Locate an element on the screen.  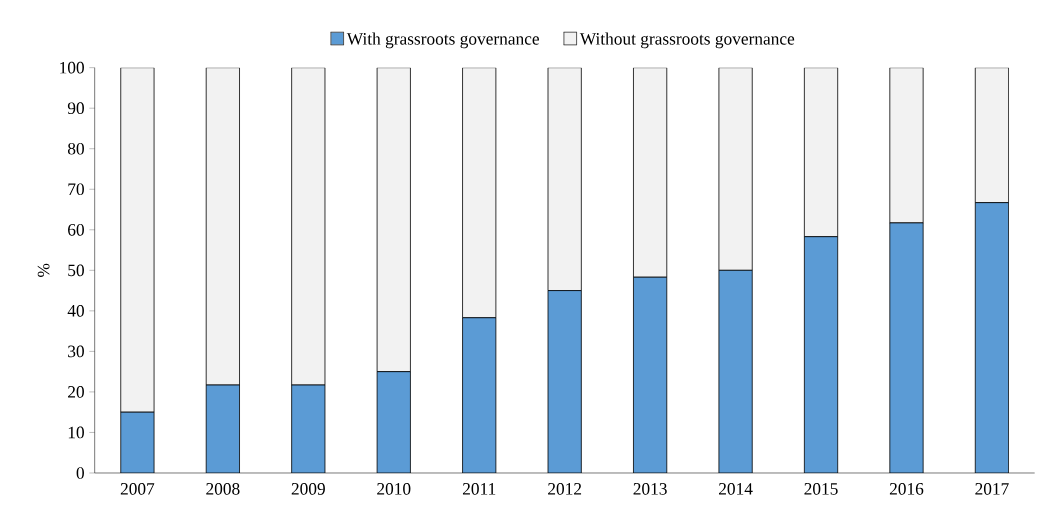
y-tick-label: 50 is located at coordinates (76, 270).